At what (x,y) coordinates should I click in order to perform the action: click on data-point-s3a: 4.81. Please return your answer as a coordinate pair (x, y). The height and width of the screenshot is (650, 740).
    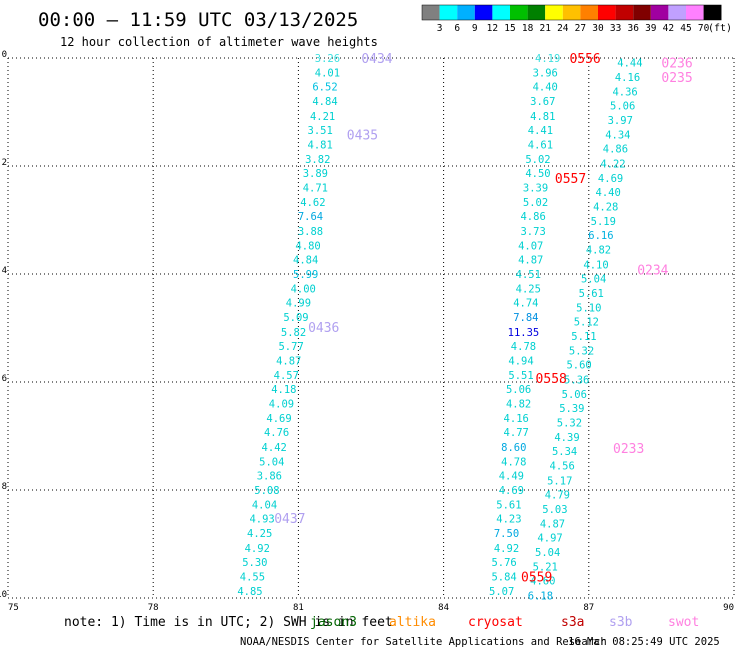
    Looking at the image, I should click on (542, 117).